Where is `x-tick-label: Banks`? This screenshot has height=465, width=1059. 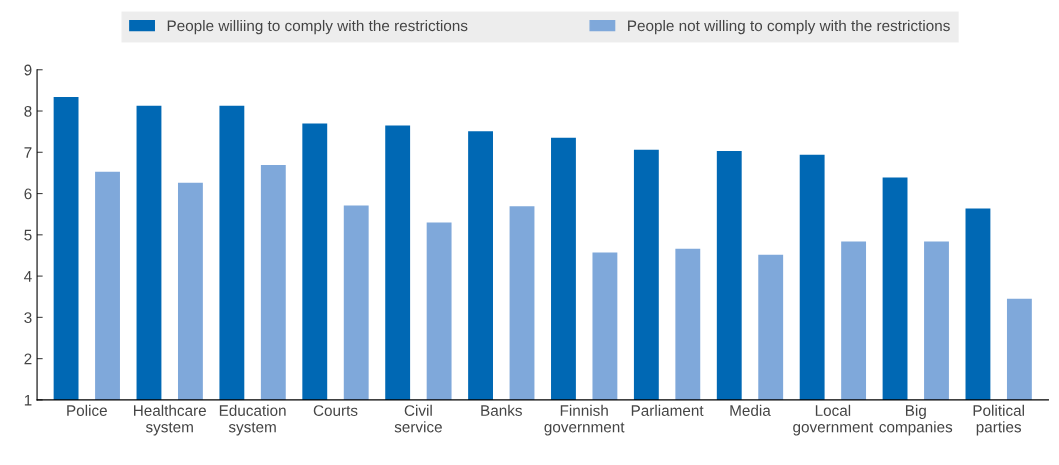 x-tick-label: Banks is located at coordinates (501, 410).